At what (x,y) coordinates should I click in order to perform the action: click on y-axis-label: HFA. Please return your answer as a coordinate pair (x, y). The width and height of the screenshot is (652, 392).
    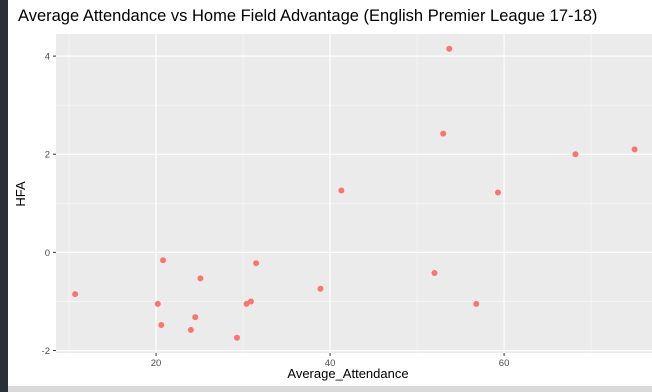
    Looking at the image, I should click on (20, 194).